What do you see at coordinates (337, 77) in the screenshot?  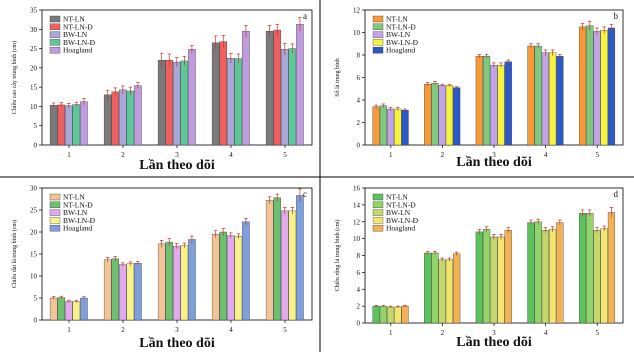 I see `y-axis-label: Số lá trung bình` at bounding box center [337, 77].